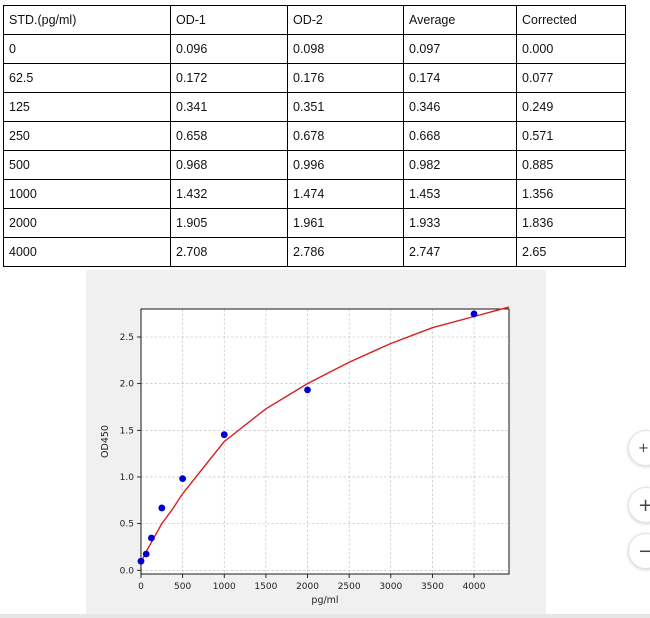 This screenshot has height=618, width=650. Describe the element at coordinates (307, 587) in the screenshot. I see `x-tick-label: 2000` at that location.